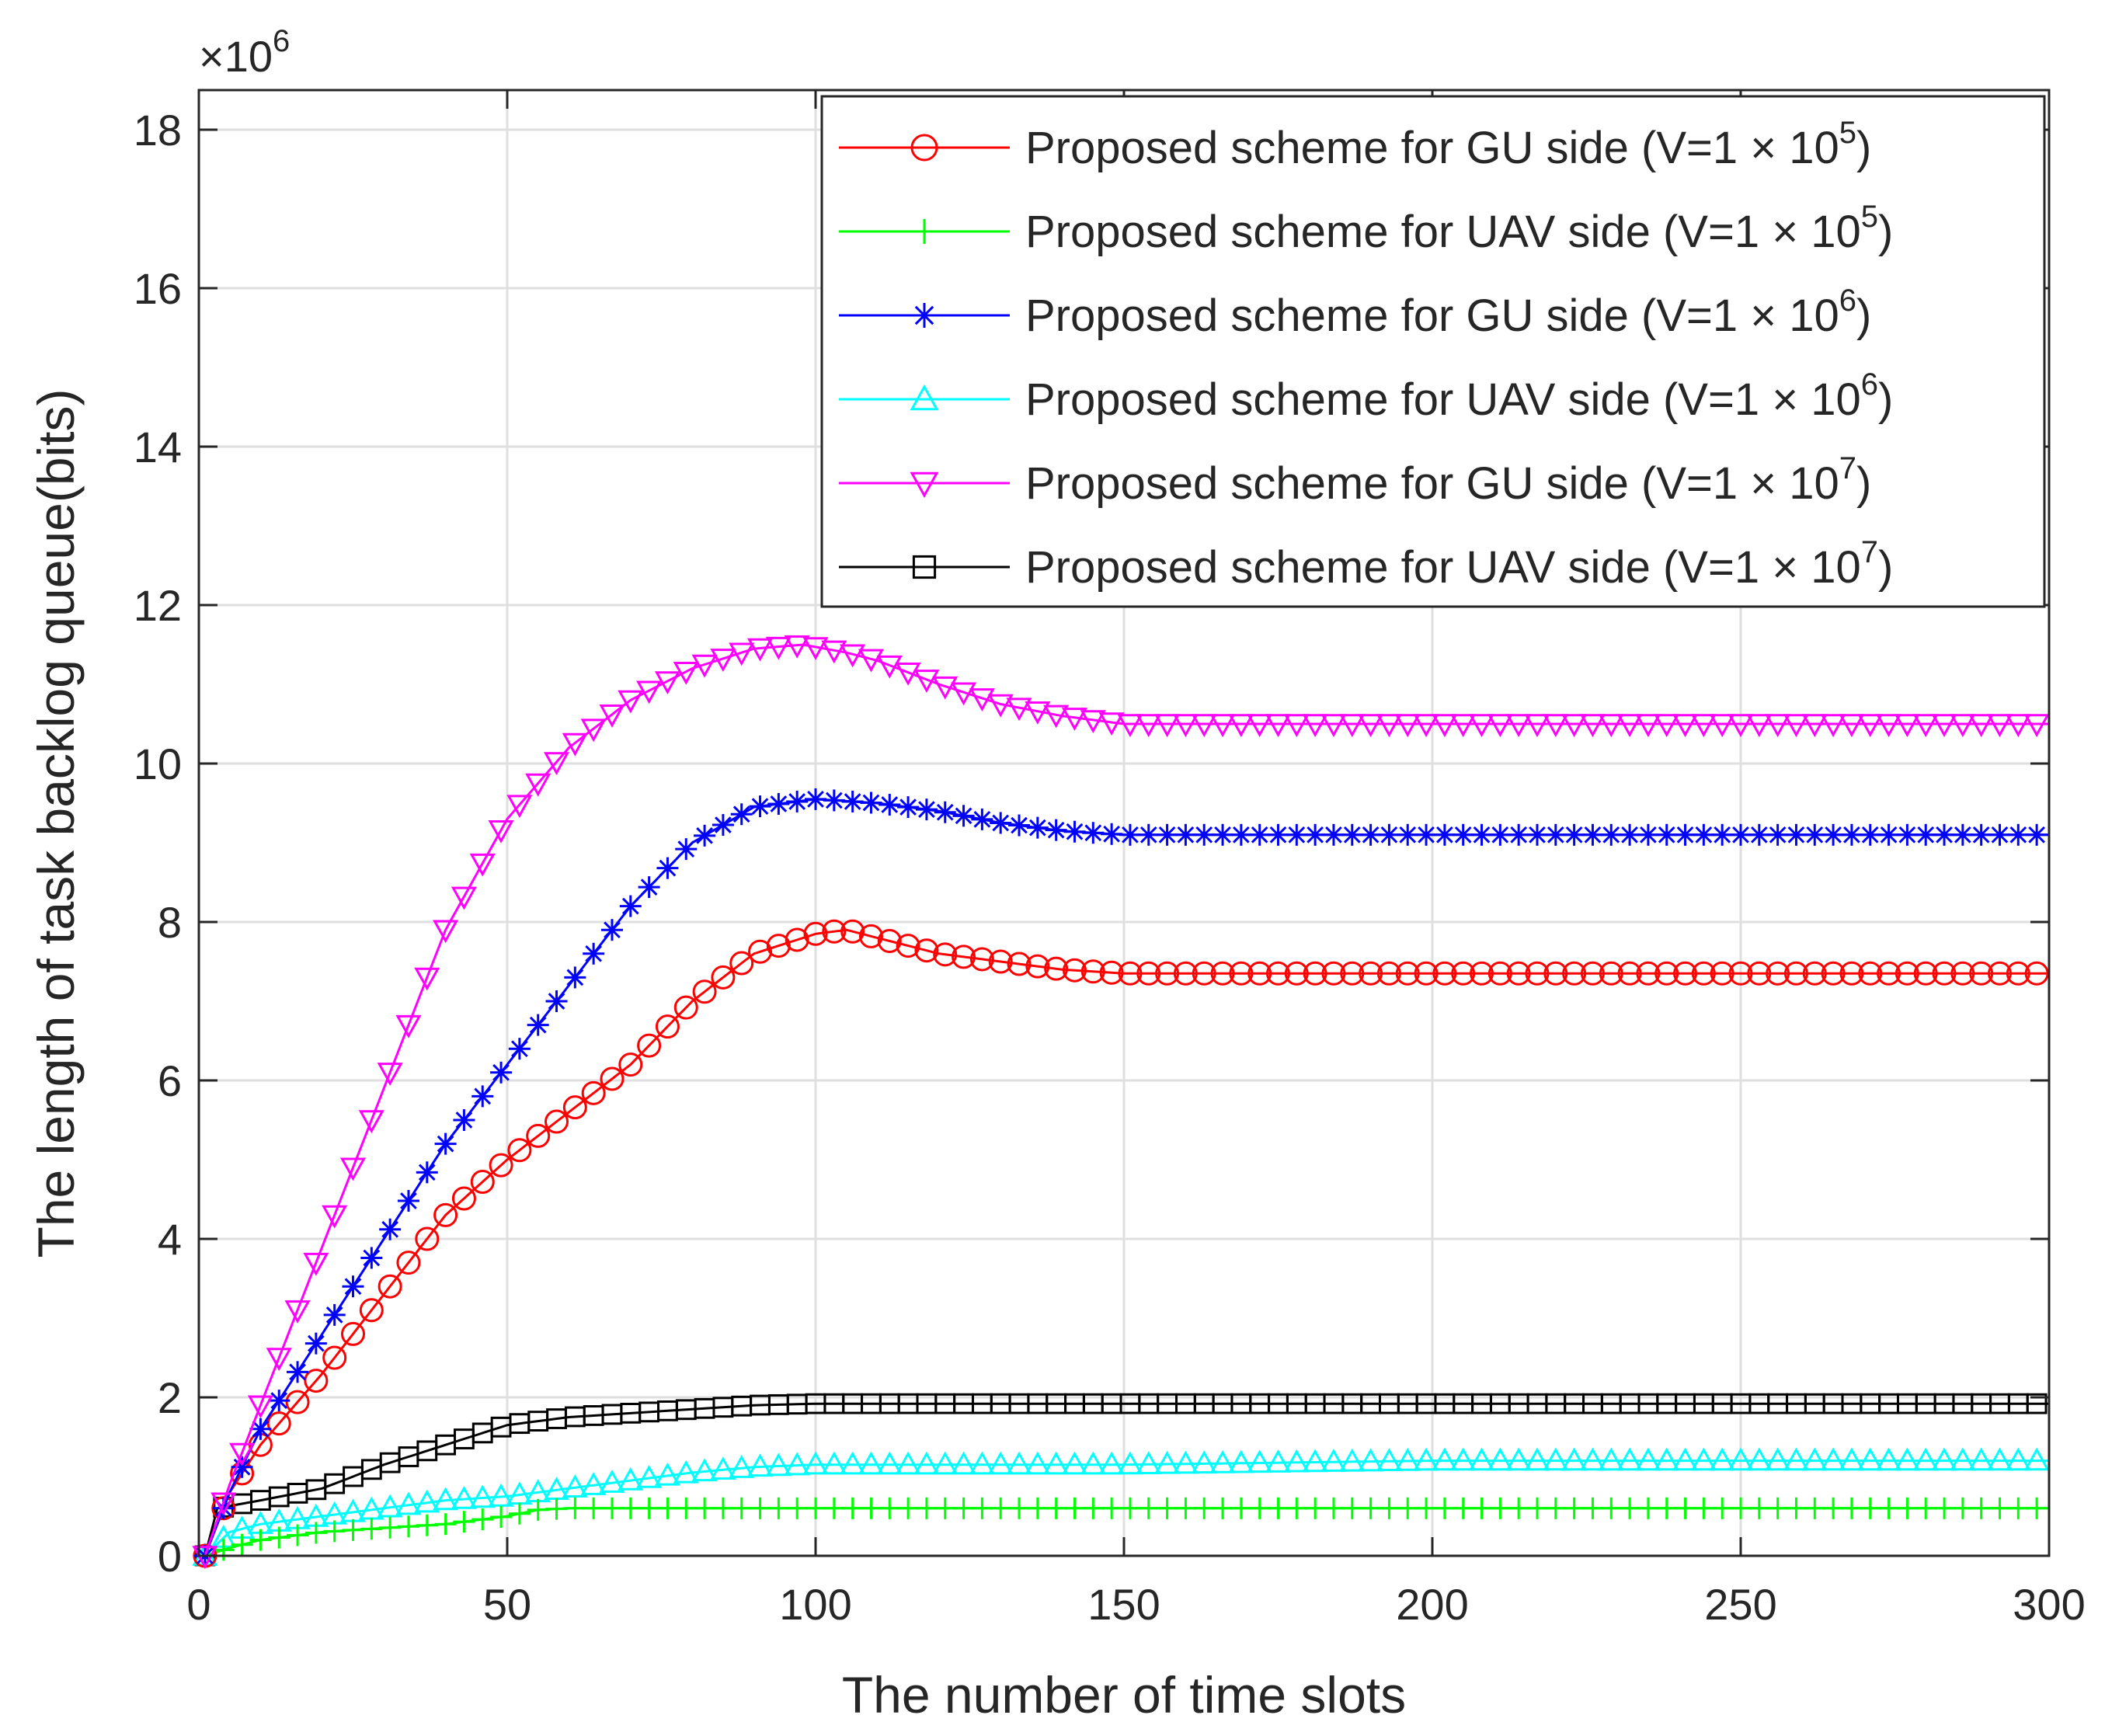  Describe the element at coordinates (1355, 480) in the screenshot. I see `legend-entry-5: Proposed scheme for GU side (V=1 × 107)` at that location.